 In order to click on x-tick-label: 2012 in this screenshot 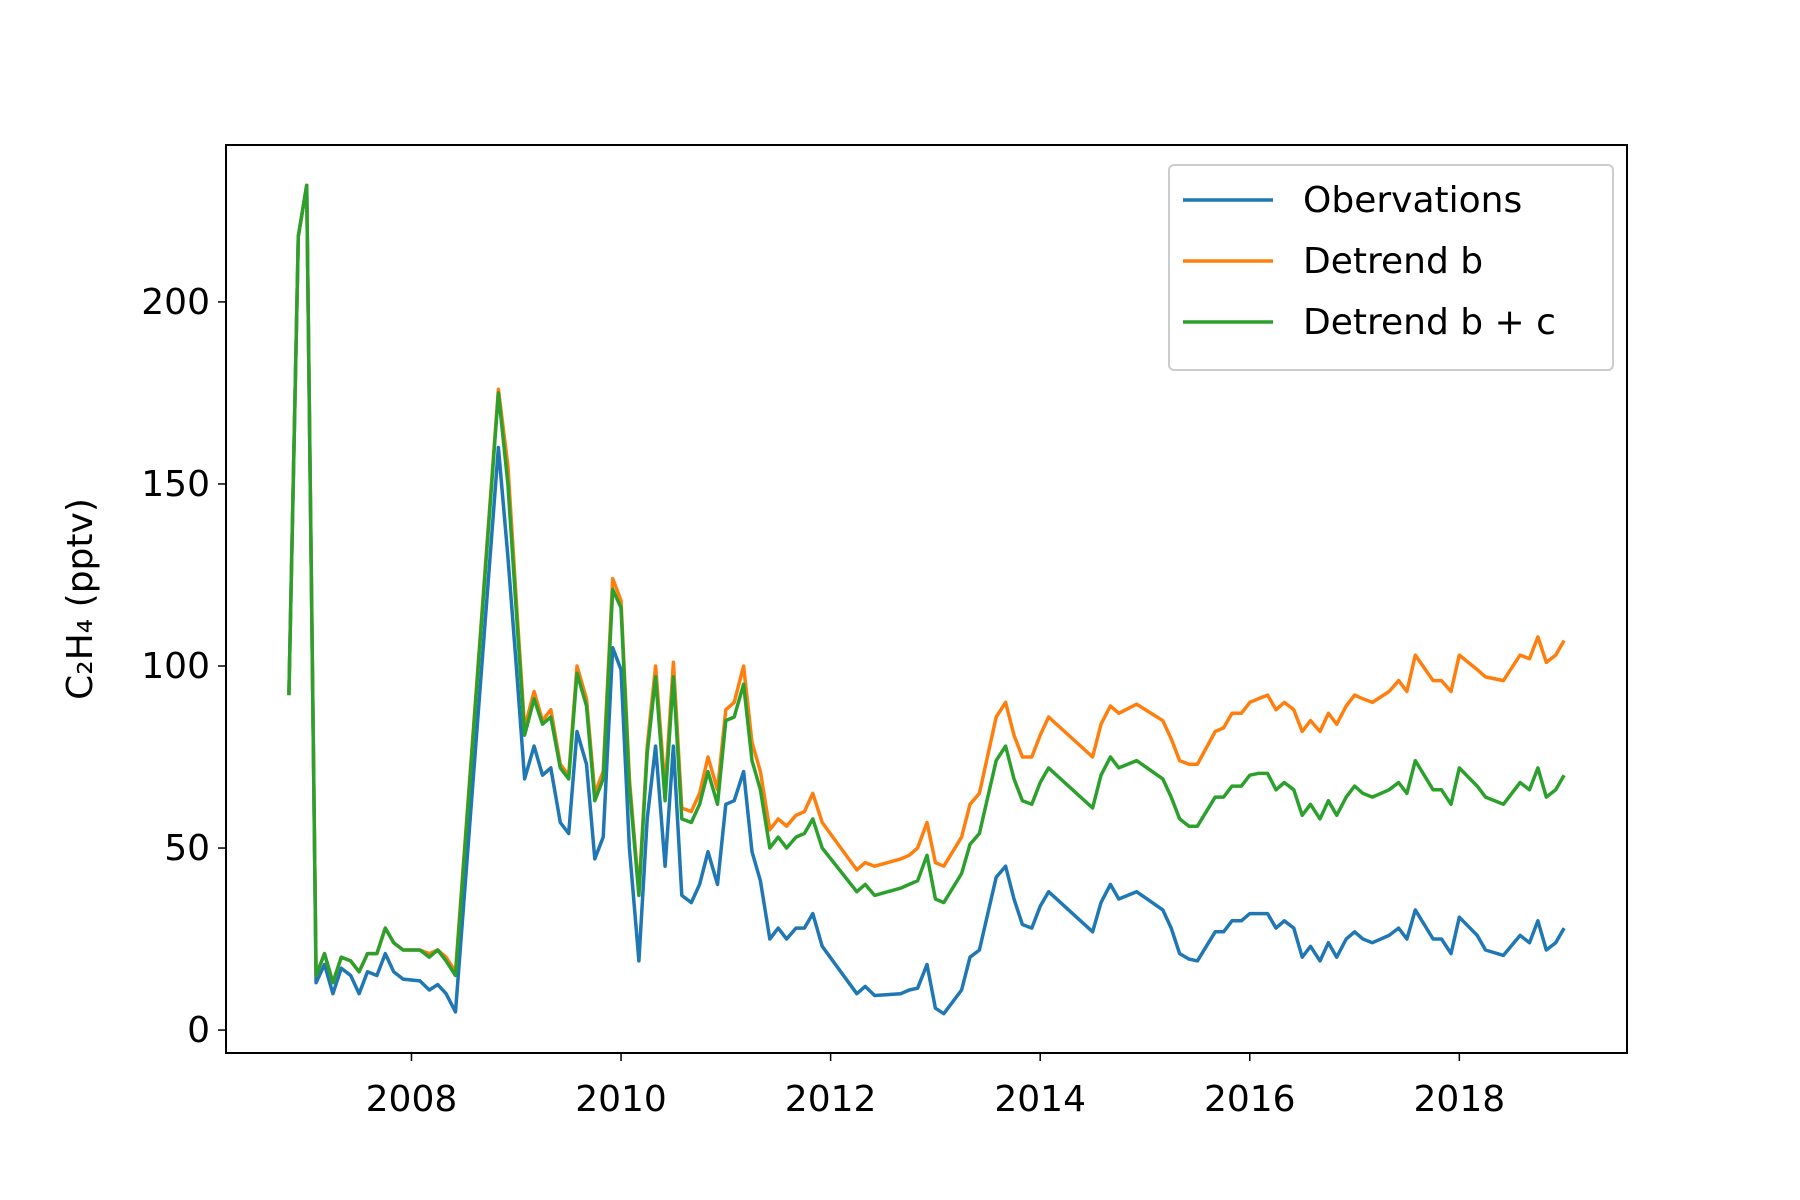, I will do `click(831, 1099)`.